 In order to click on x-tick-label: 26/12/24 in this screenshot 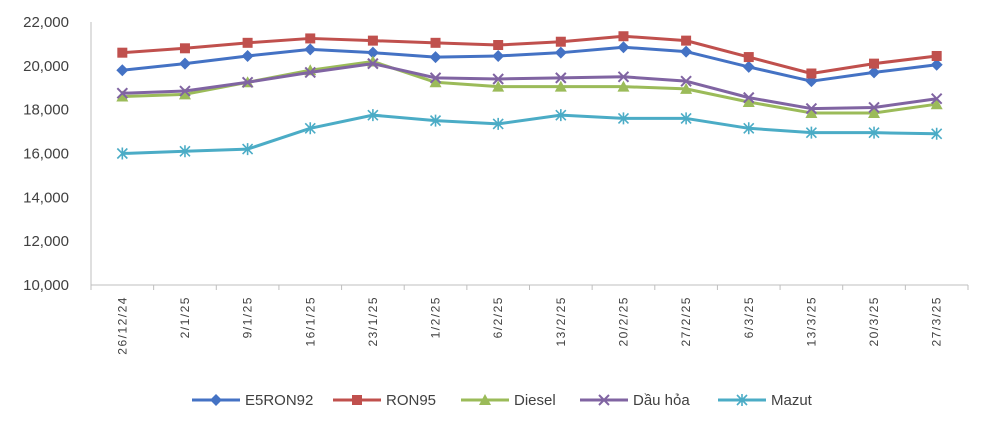, I will do `click(122, 325)`.